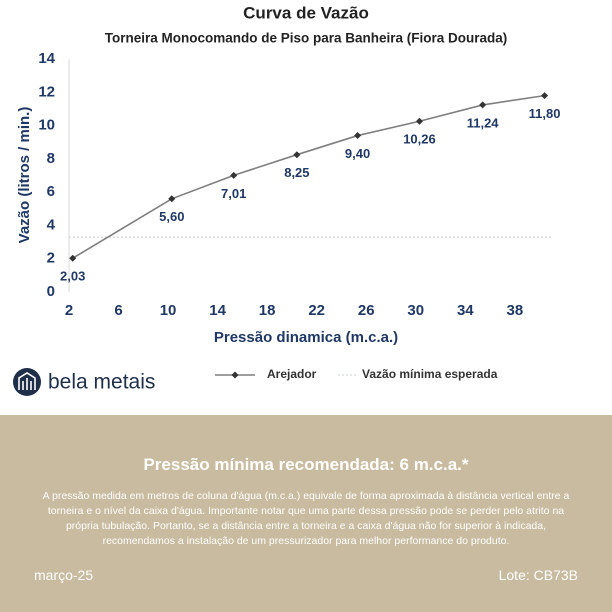  Describe the element at coordinates (51, 291) in the screenshot. I see `y-tick-label: 0` at that location.